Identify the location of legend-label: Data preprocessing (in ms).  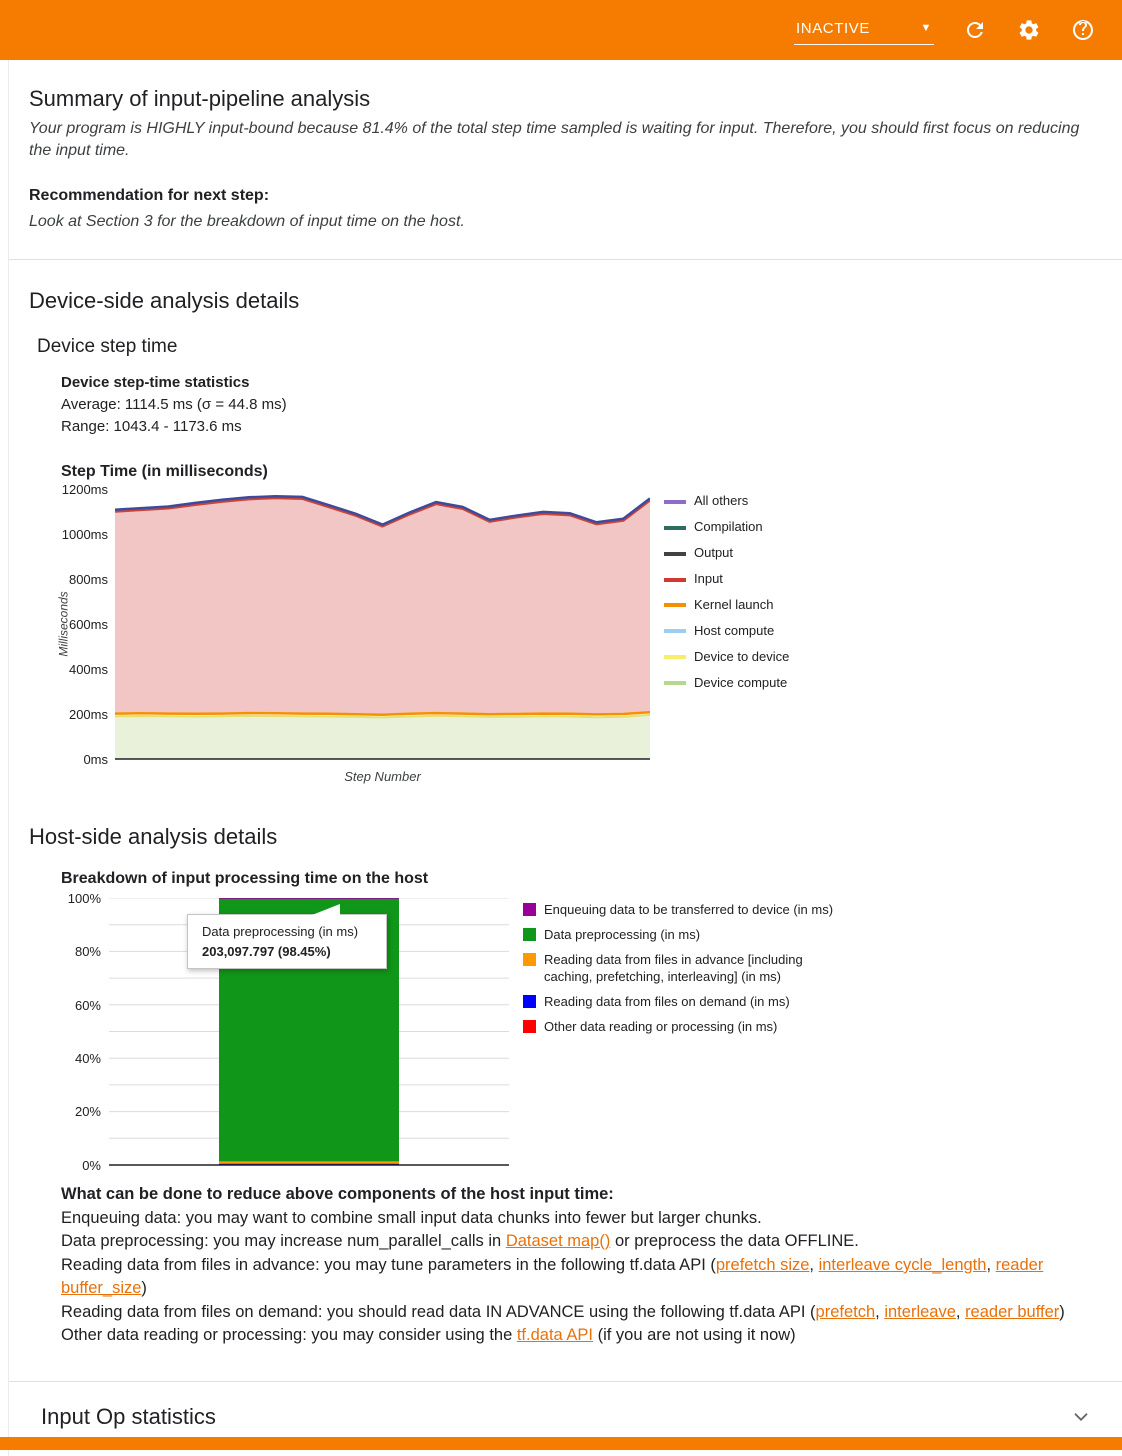
(622, 935).